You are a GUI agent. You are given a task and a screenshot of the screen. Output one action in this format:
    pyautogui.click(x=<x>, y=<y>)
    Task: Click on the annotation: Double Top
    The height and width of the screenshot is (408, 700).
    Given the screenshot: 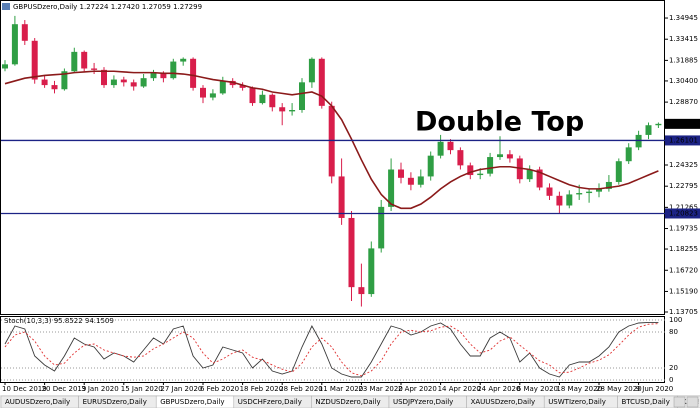 What is the action you would take?
    pyautogui.click(x=499, y=122)
    